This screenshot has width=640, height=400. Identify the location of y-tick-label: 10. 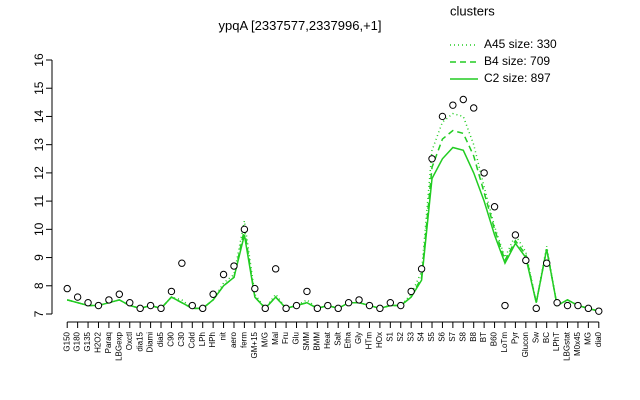
(39, 229).